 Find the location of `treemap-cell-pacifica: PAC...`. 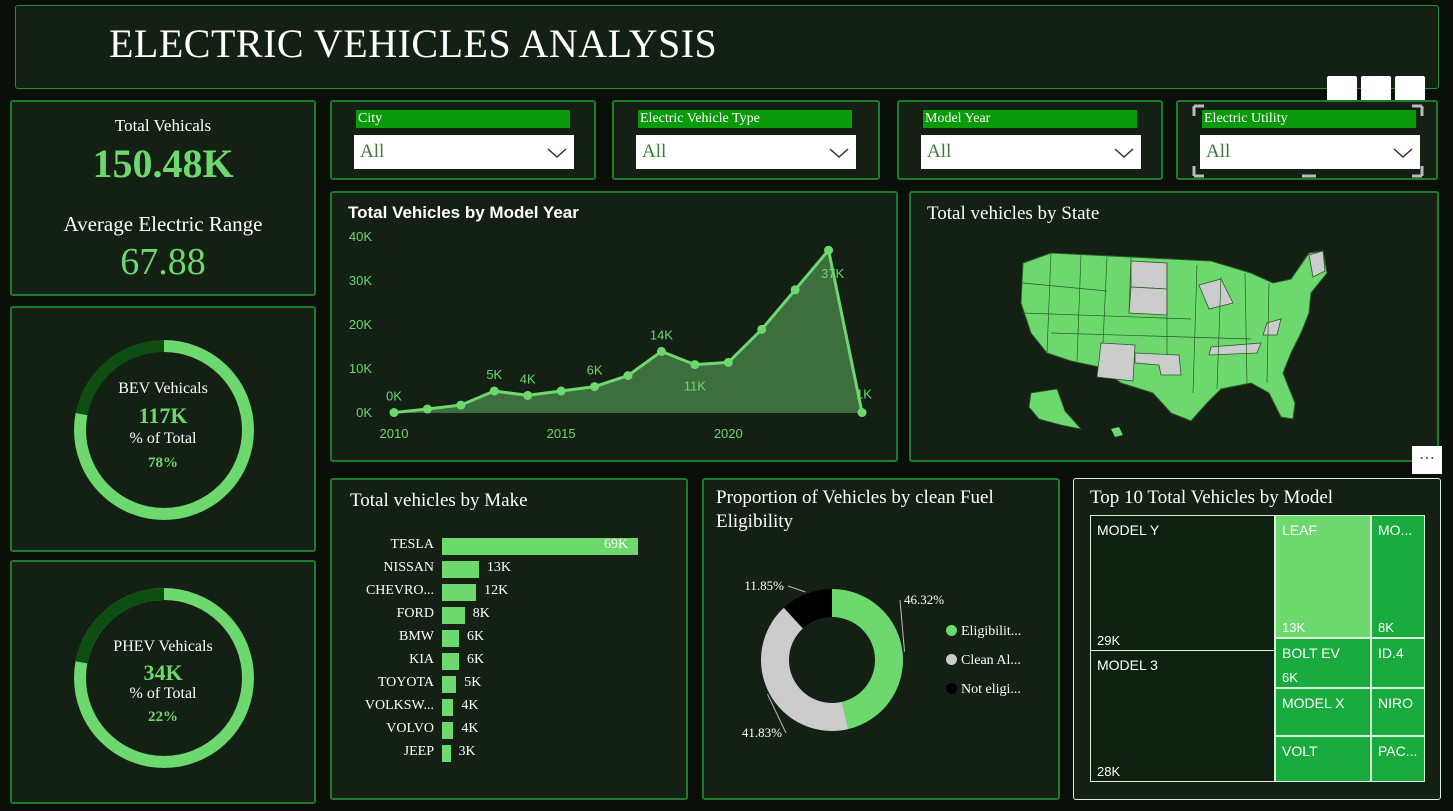

treemap-cell-pacifica: PAC... is located at coordinates (1398, 759).